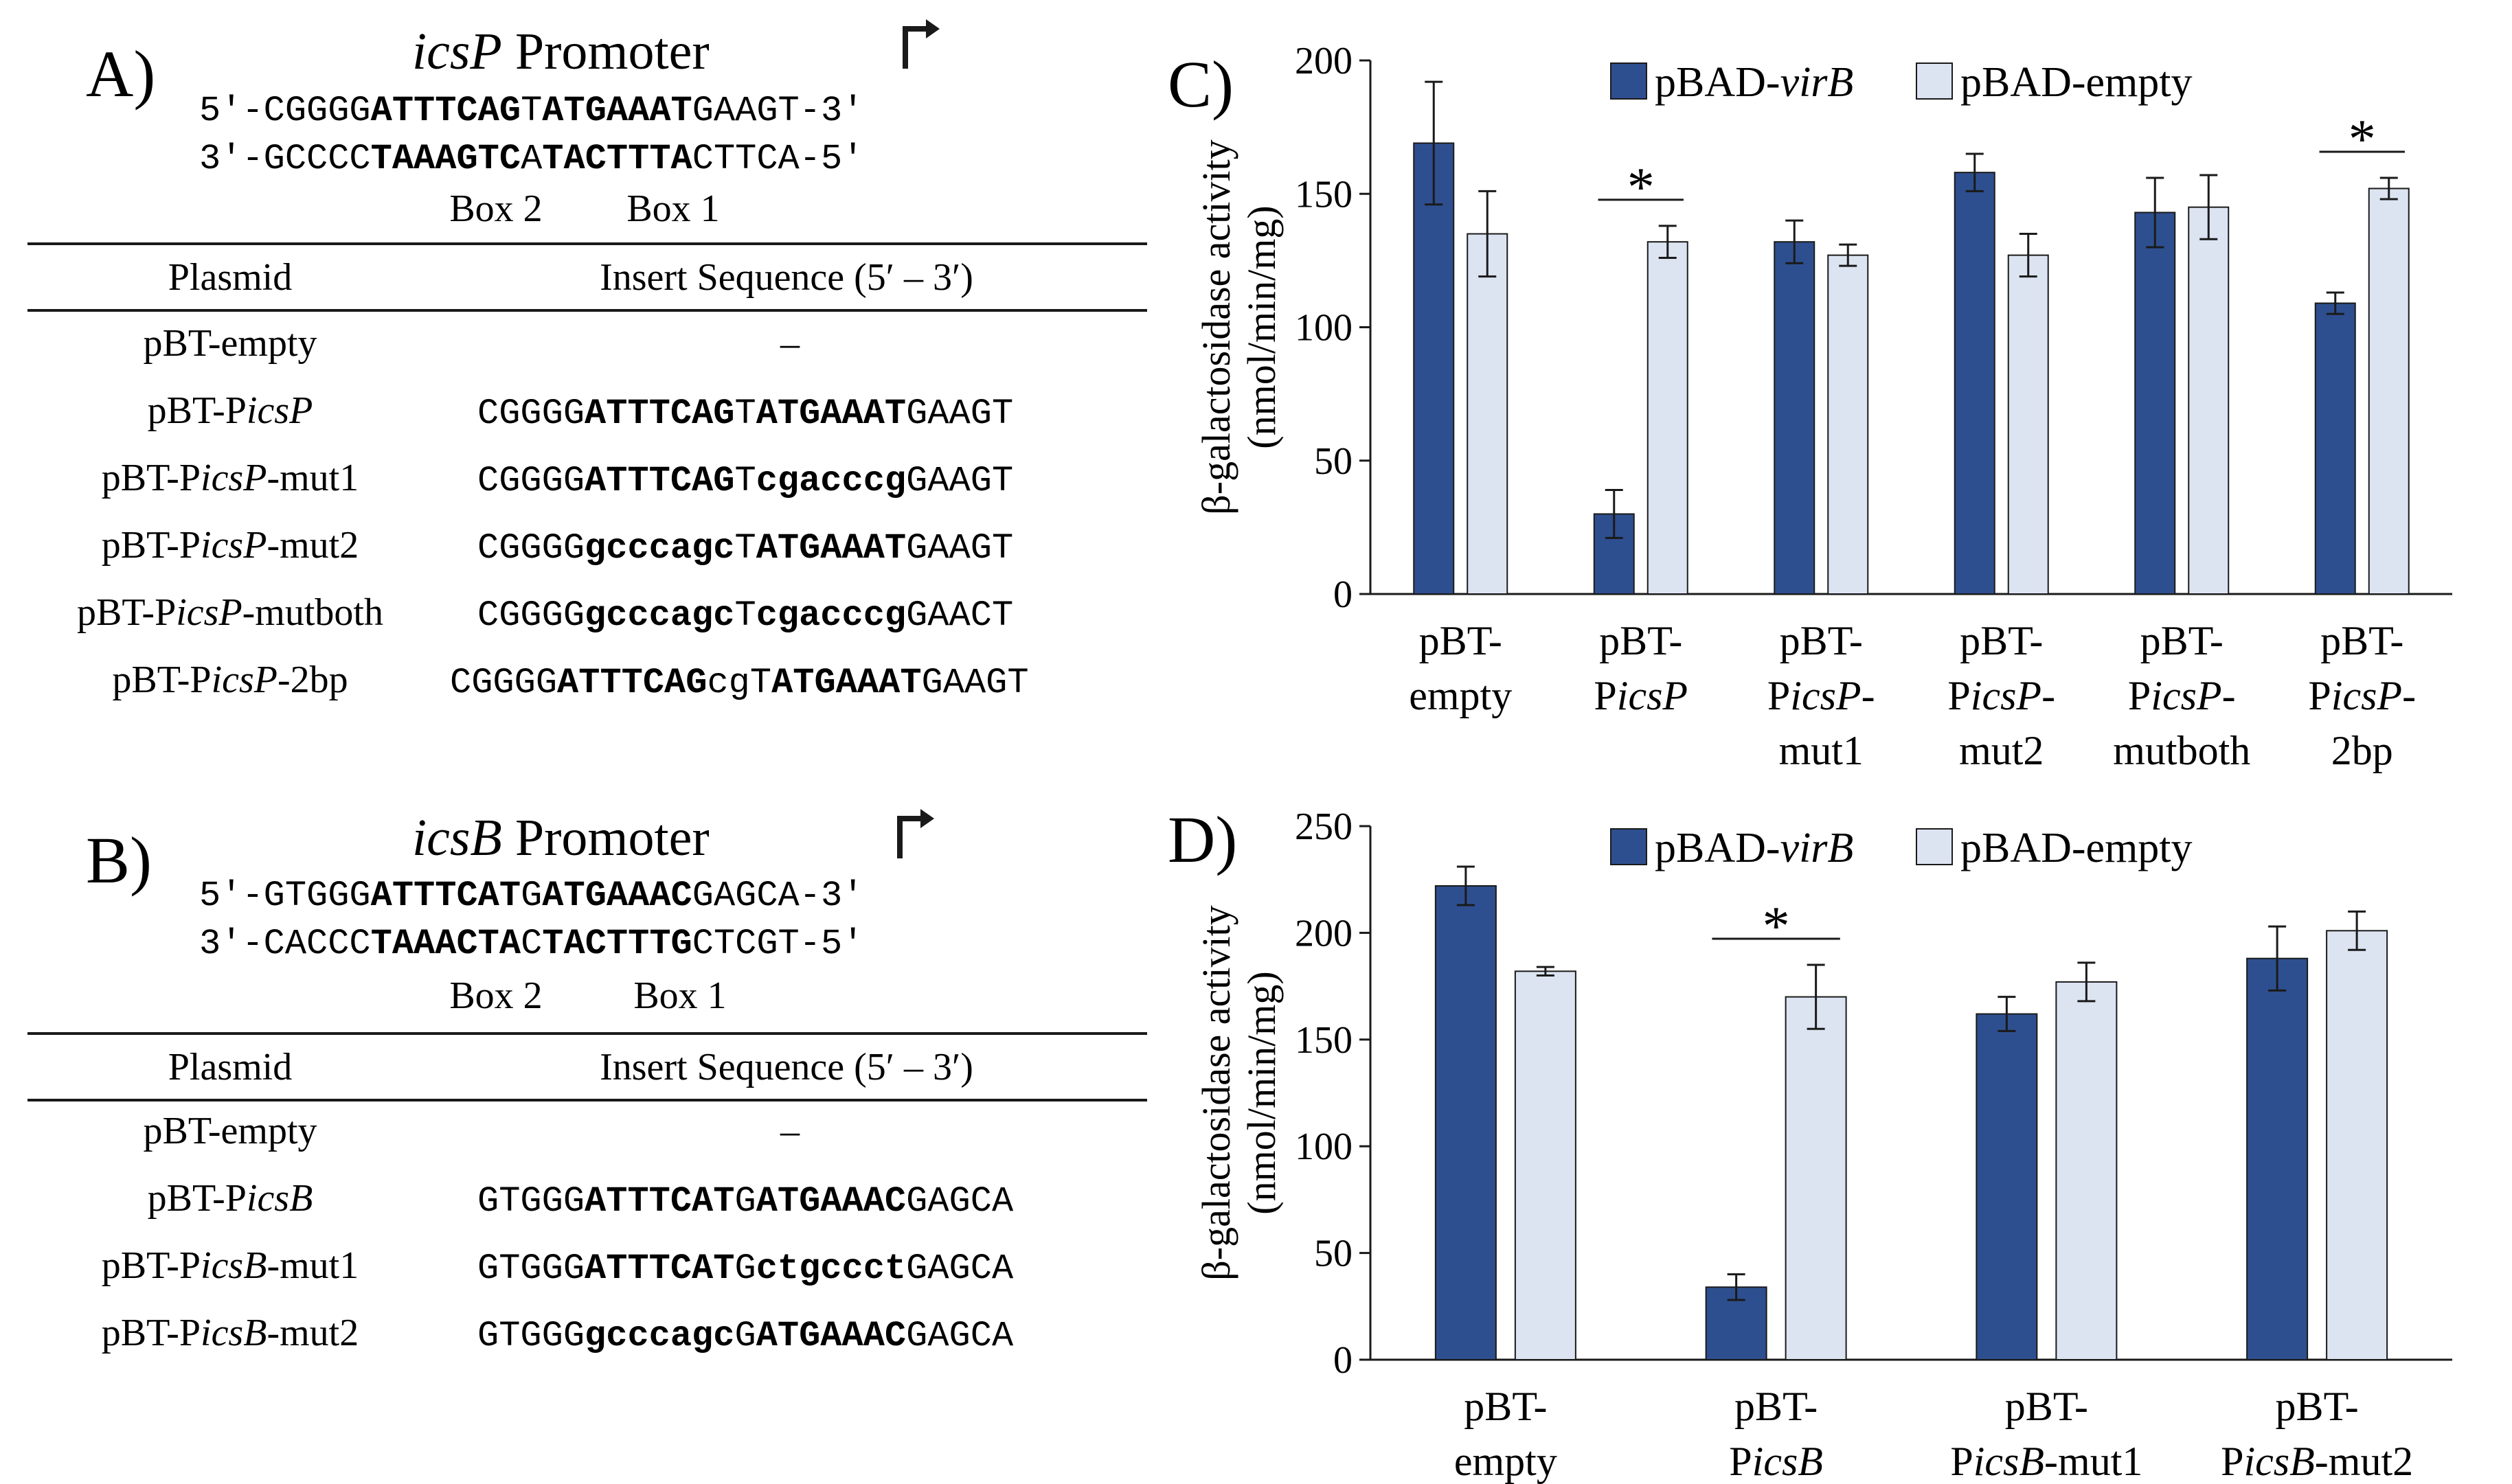 The image size is (2512, 1484). Describe the element at coordinates (831, 1269) in the screenshot. I see `text-segment: ctgccct` at that location.